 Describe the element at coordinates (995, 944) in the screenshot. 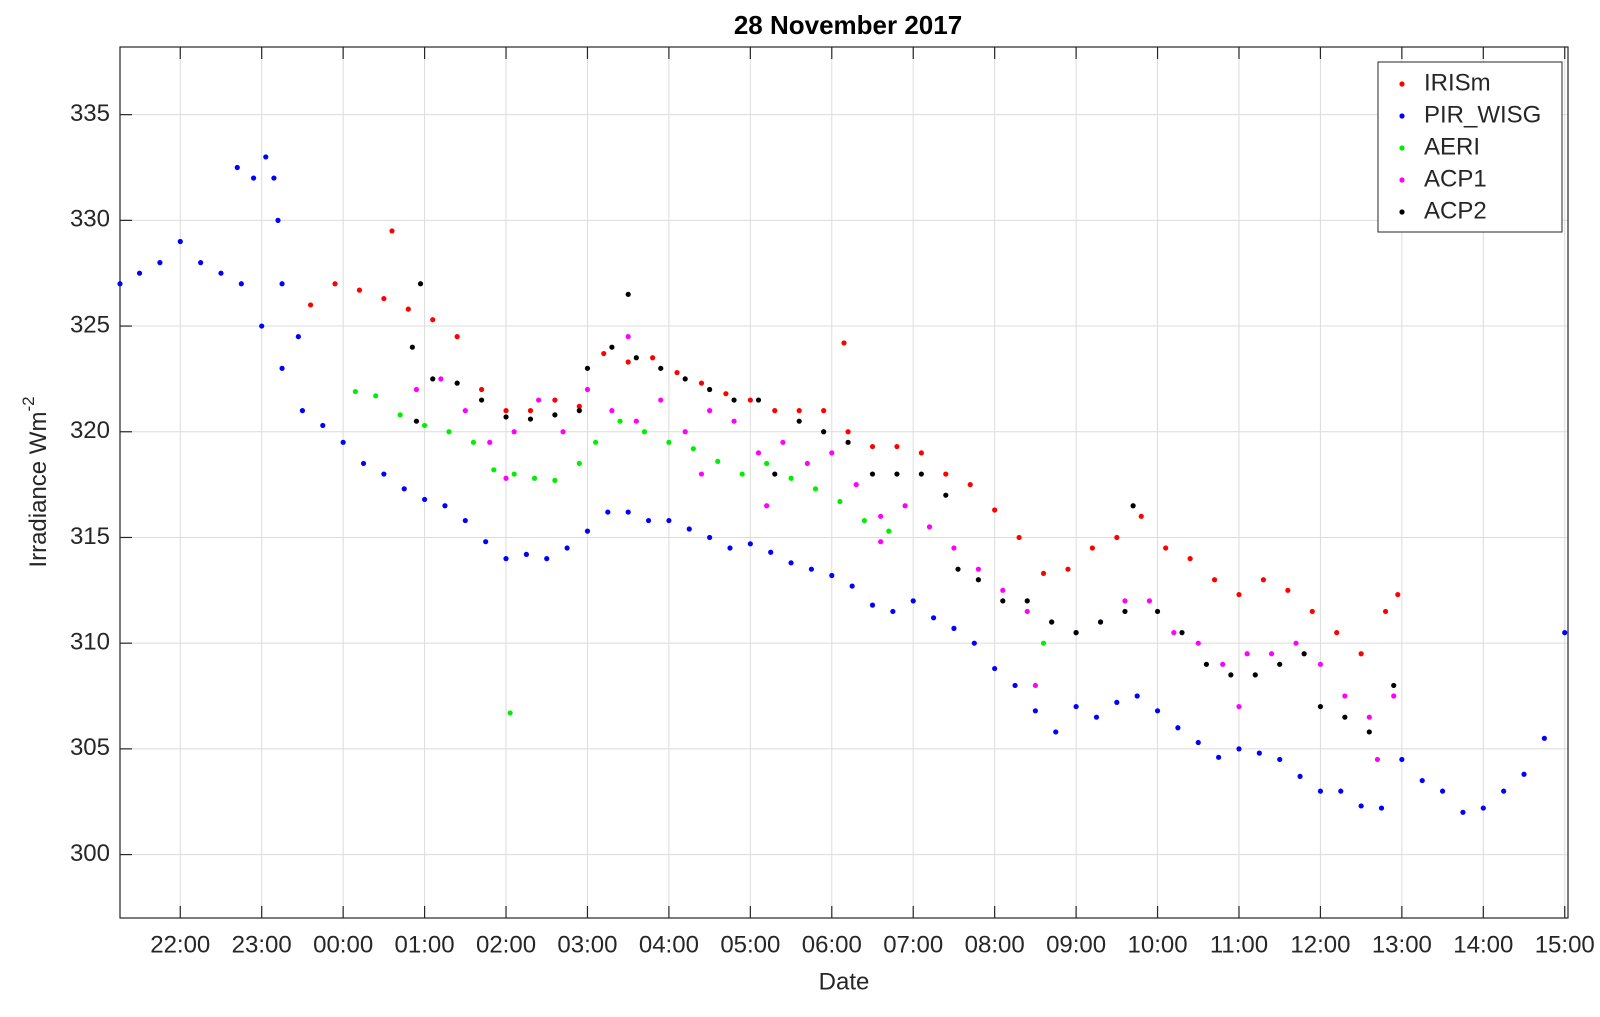

I see `x-tick-label: 08:00` at that location.